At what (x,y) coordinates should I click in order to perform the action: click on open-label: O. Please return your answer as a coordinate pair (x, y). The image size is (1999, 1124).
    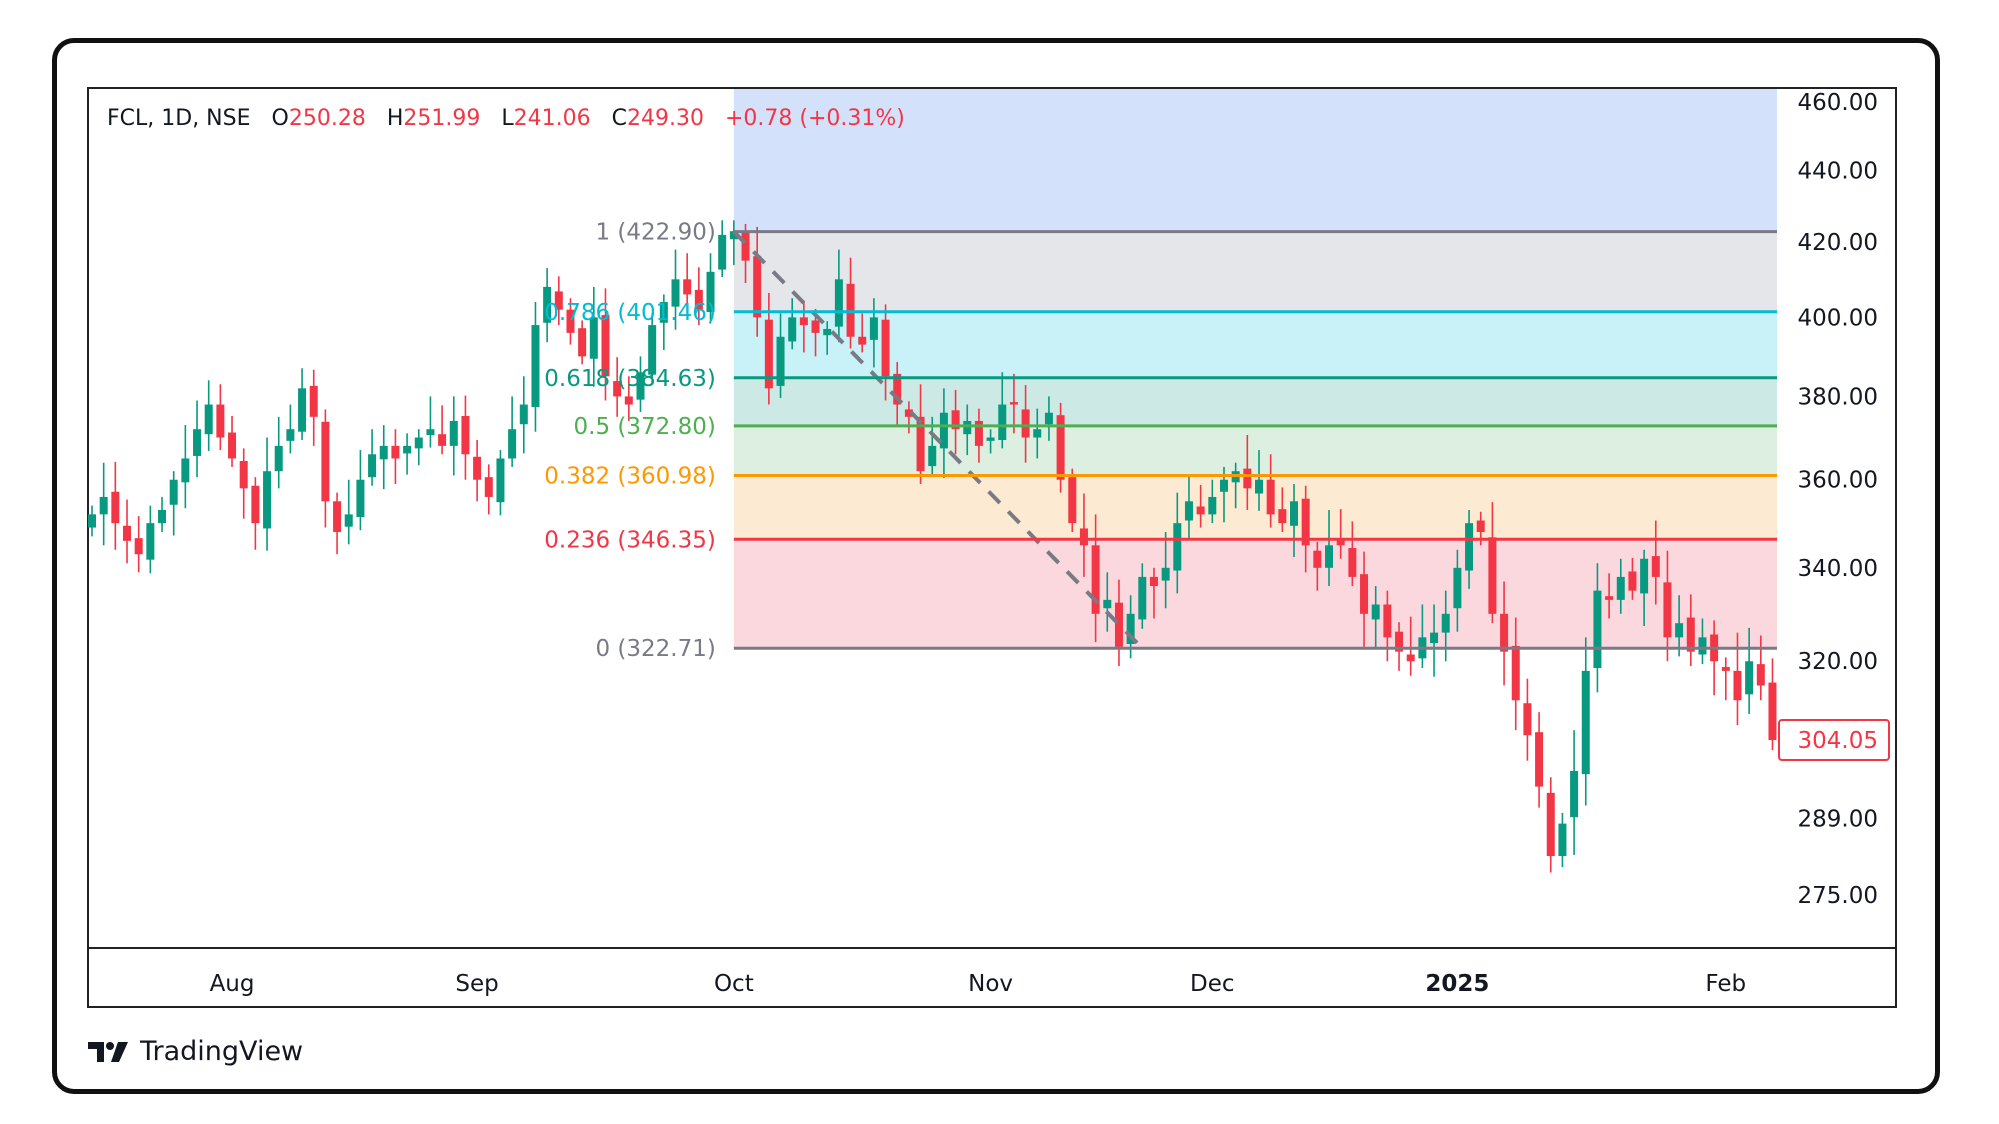
    Looking at the image, I should click on (280, 118).